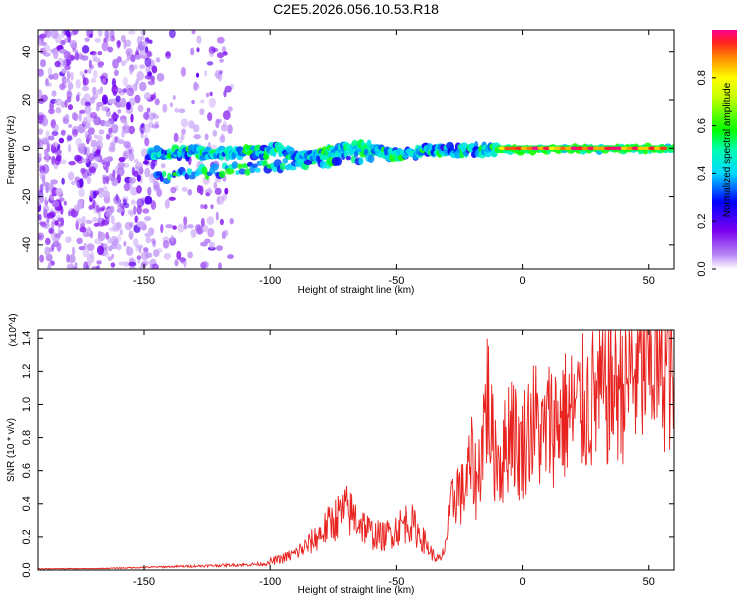 This screenshot has width=750, height=600. I want to click on spectrogram-x-tick-label: 0, so click(523, 281).